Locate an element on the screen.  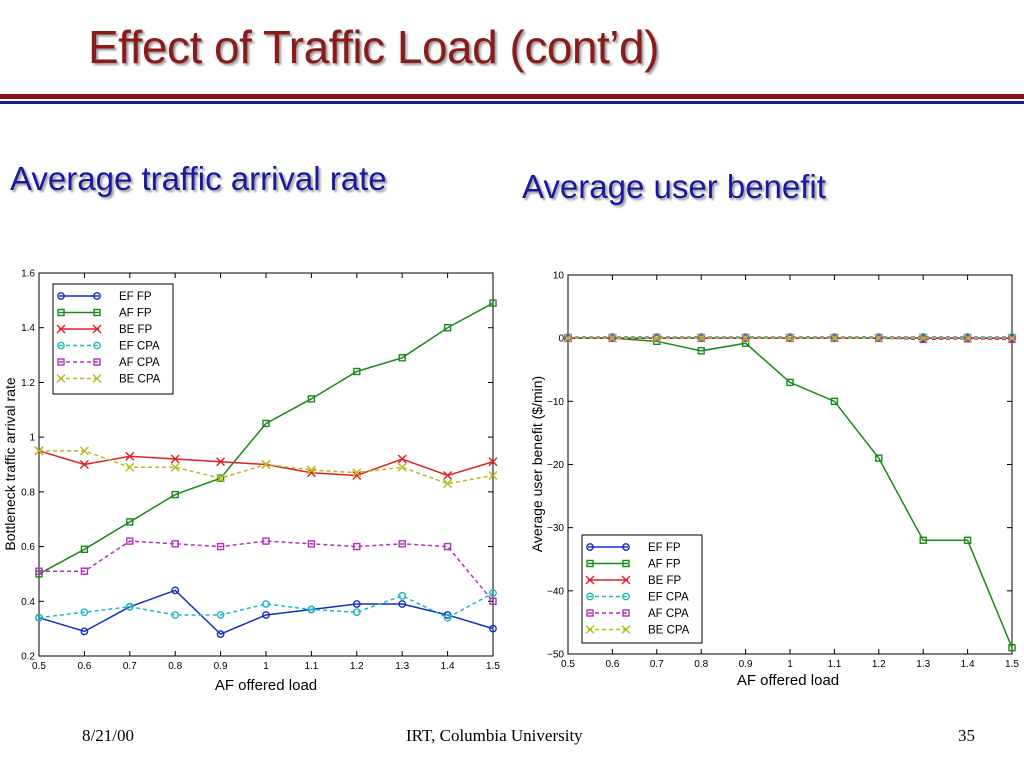
y-tick-label: 0.8 is located at coordinates (28, 492).